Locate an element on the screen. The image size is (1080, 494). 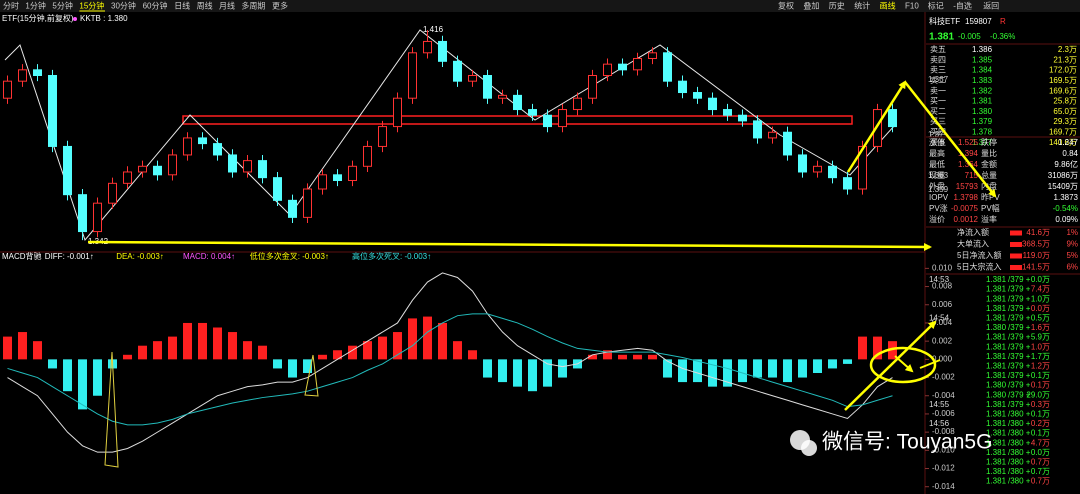
tick-volume: 1.6万 is located at coordinates (1040, 327).